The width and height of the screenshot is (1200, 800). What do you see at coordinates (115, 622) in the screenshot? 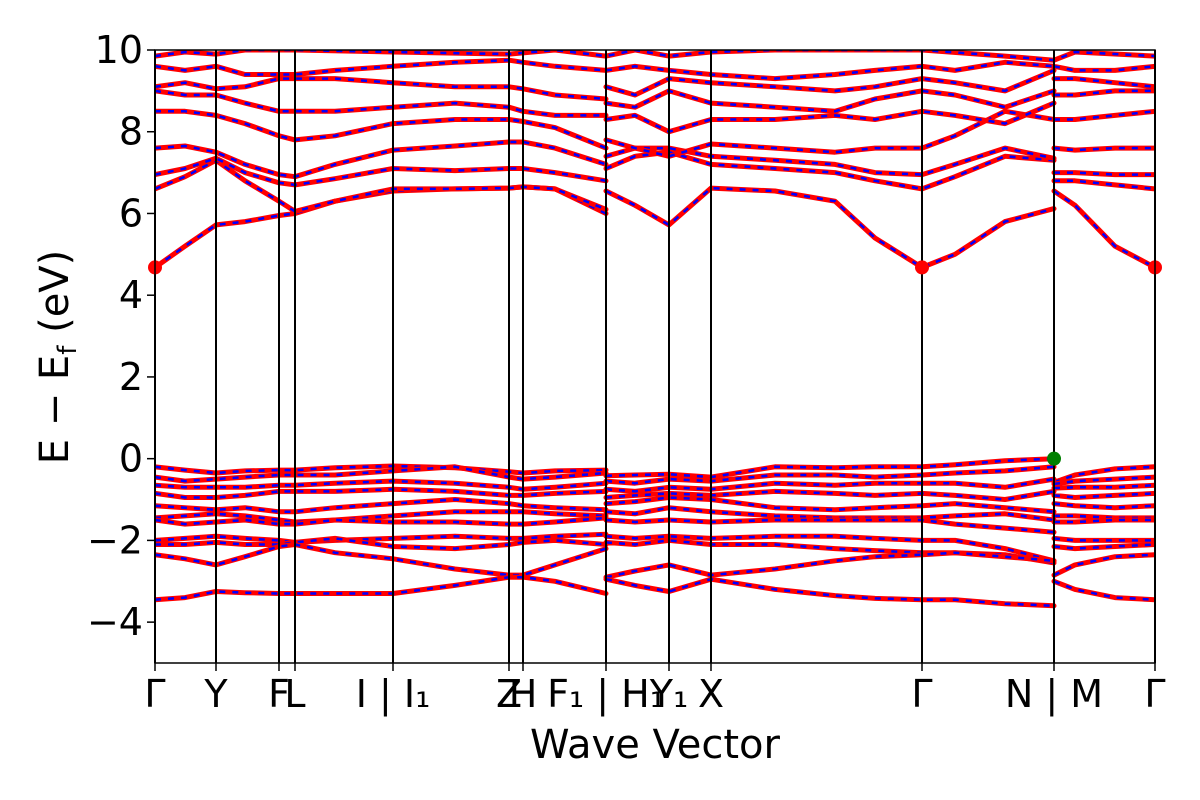
I see `y-tick-label: −4` at bounding box center [115, 622].